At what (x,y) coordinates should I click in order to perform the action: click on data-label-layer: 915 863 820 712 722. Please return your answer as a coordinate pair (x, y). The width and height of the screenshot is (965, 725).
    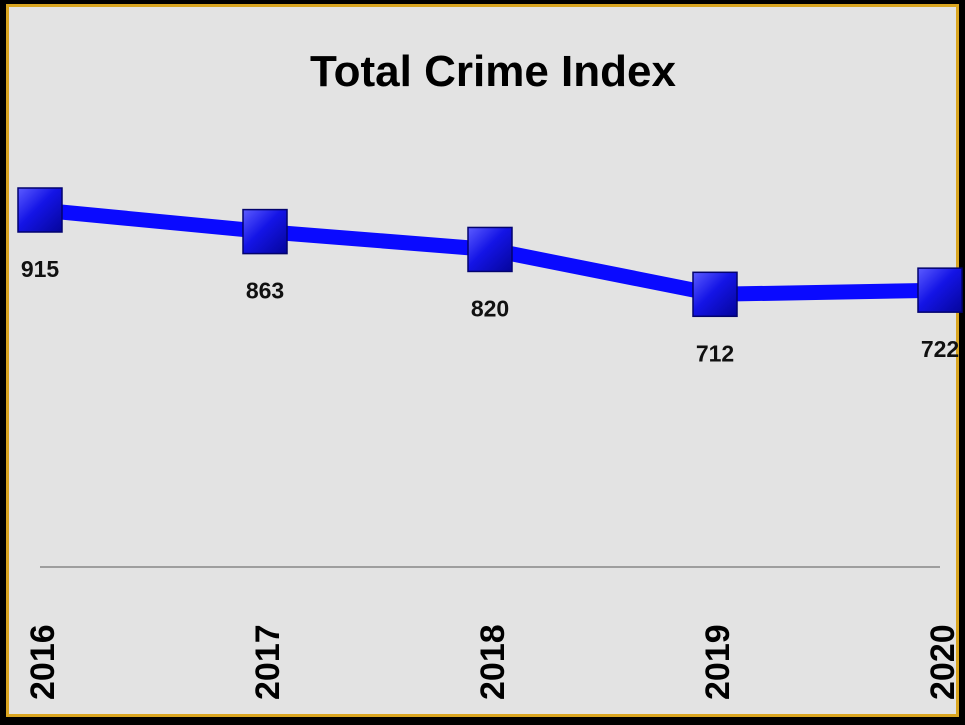
    Looking at the image, I should click on (490, 311).